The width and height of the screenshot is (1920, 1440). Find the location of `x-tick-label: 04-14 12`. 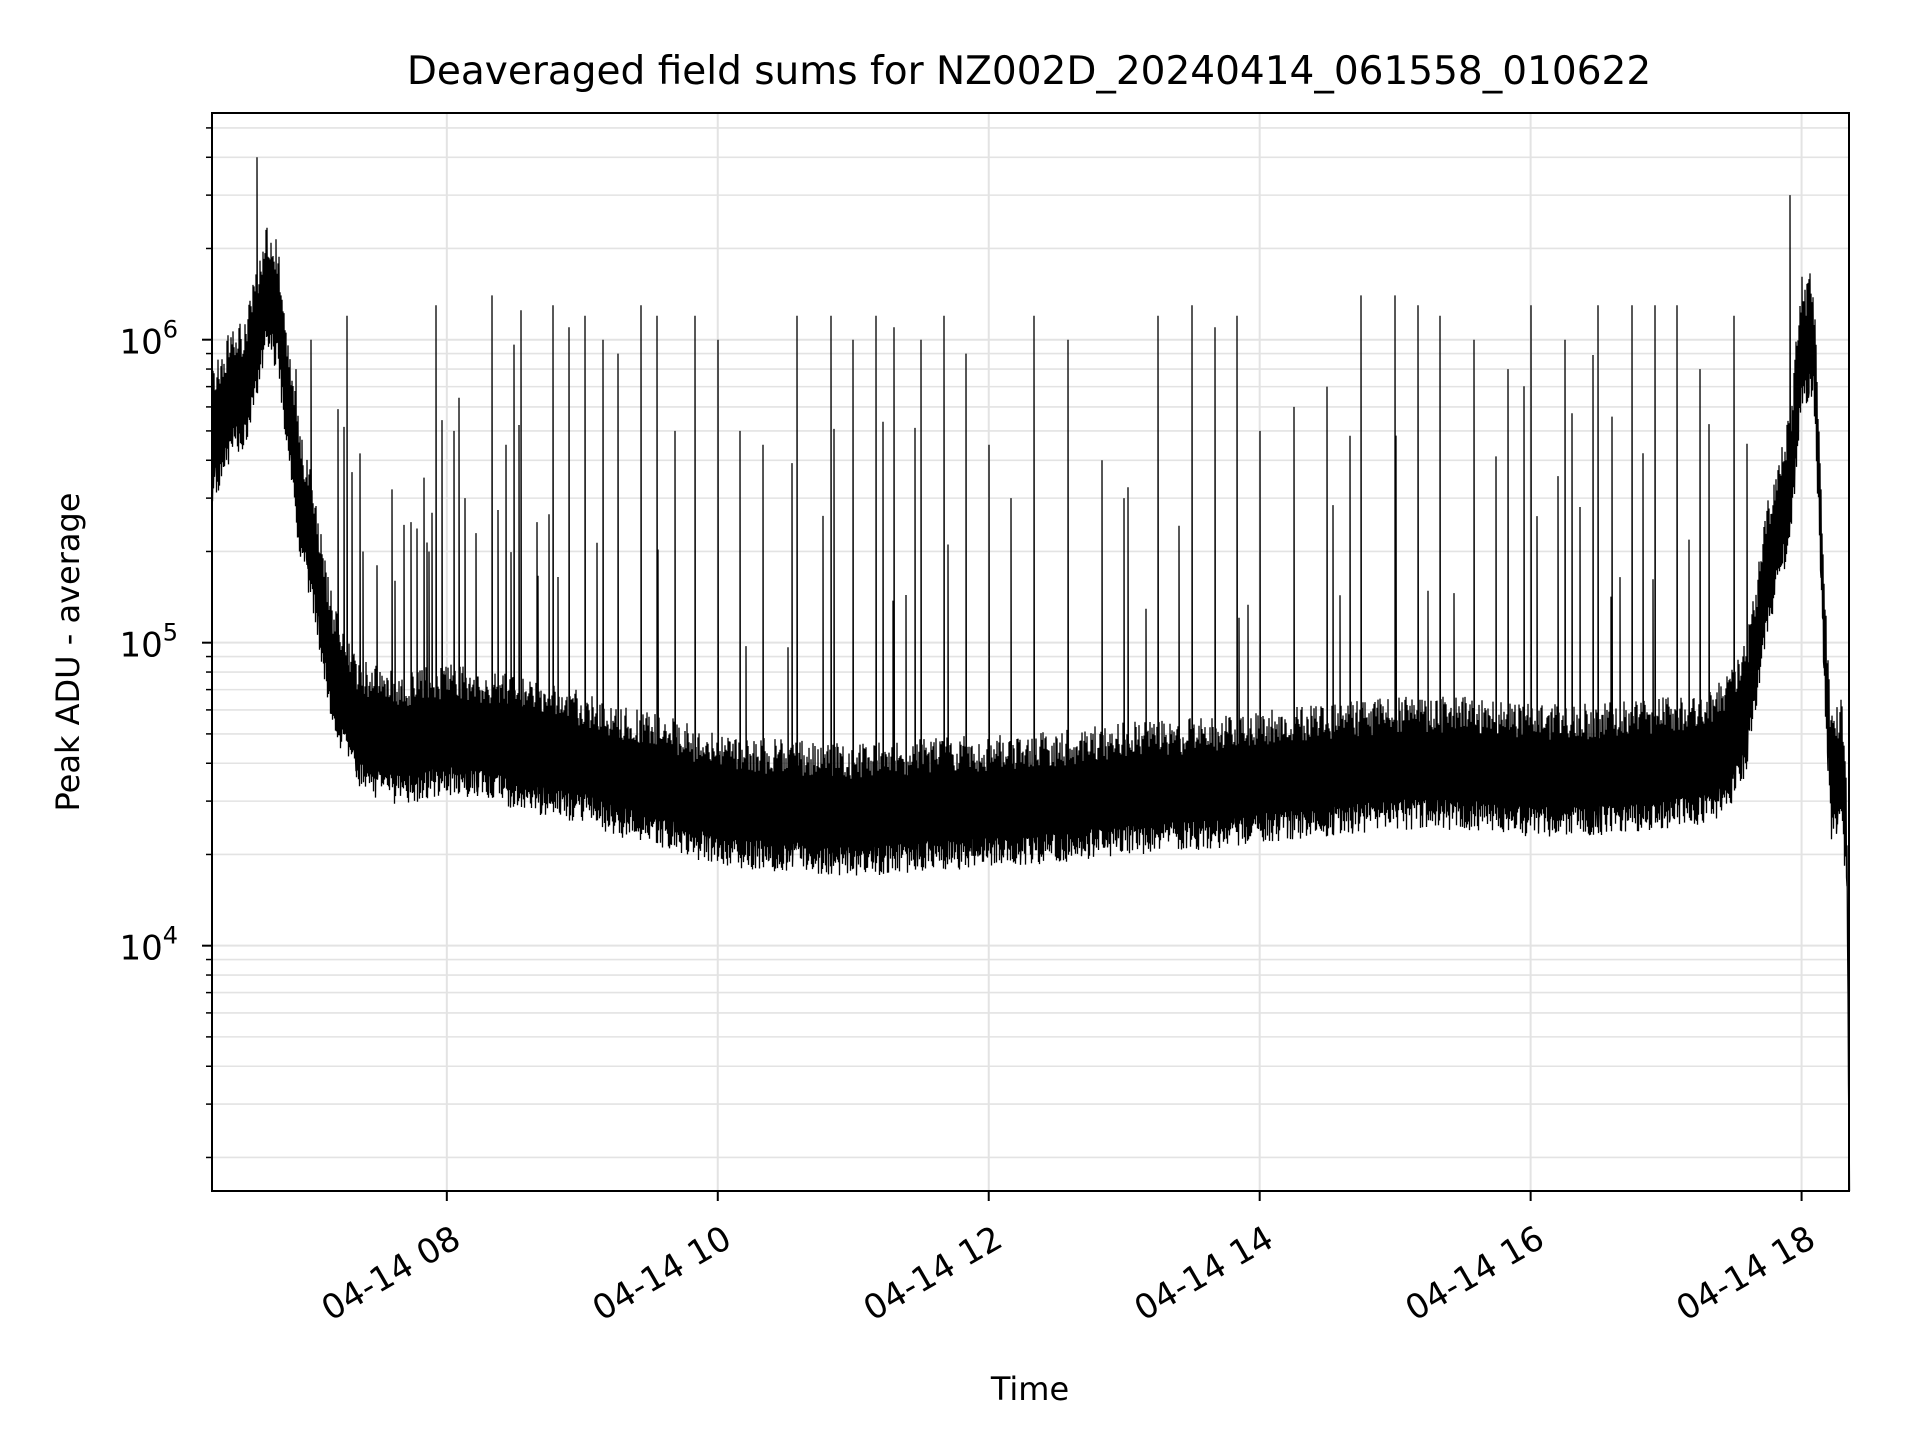

x-tick-label: 04-14 12 is located at coordinates (933, 1273).